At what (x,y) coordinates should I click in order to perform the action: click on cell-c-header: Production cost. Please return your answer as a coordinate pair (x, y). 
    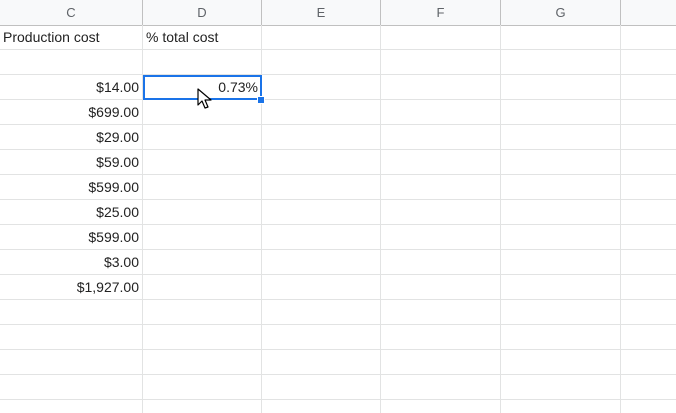
    Looking at the image, I should click on (71, 37).